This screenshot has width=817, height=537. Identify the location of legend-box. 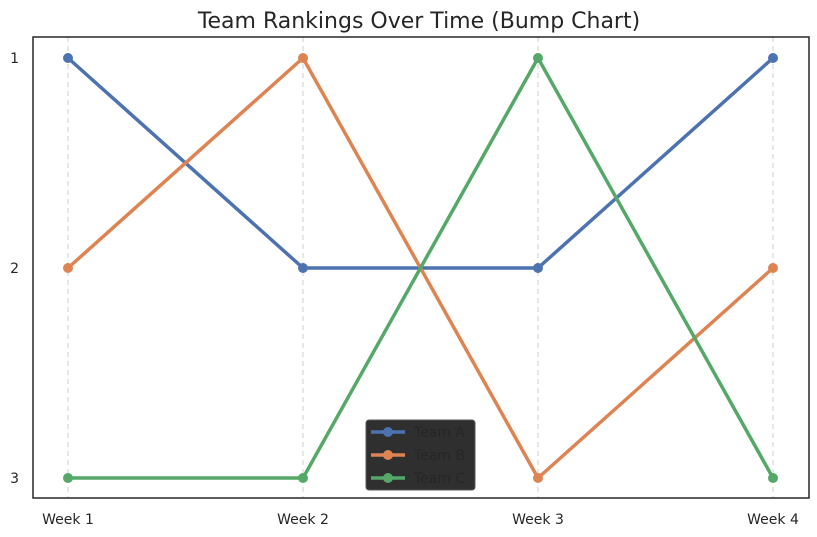
(420, 455).